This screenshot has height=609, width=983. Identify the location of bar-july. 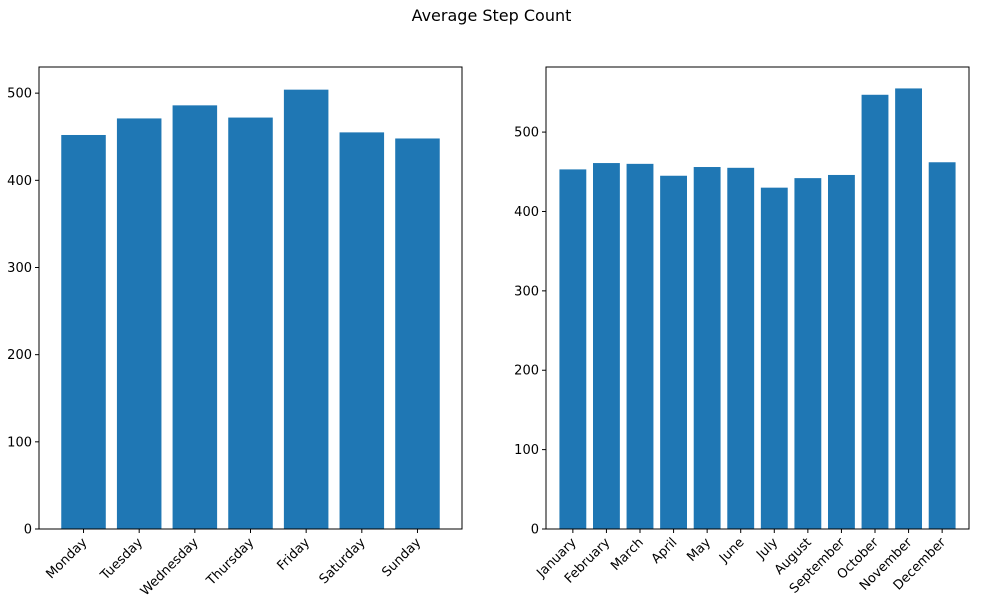
(774, 358).